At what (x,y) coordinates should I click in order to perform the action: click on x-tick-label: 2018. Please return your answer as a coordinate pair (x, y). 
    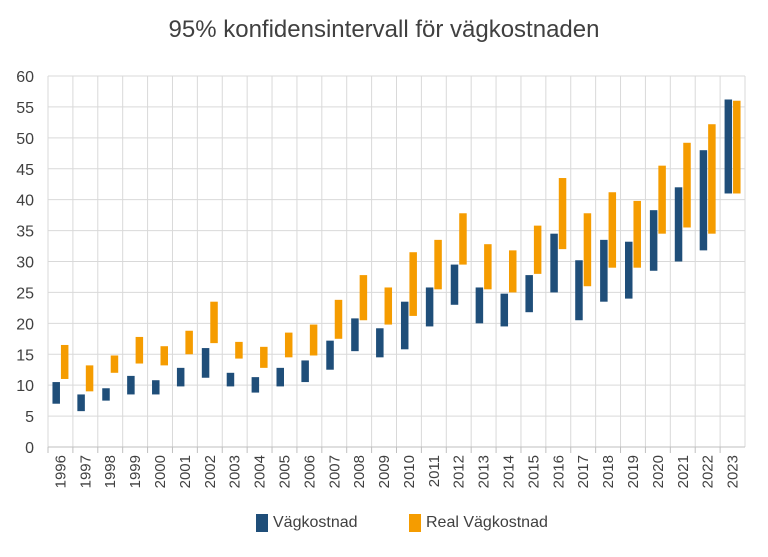
    Looking at the image, I should click on (608, 471).